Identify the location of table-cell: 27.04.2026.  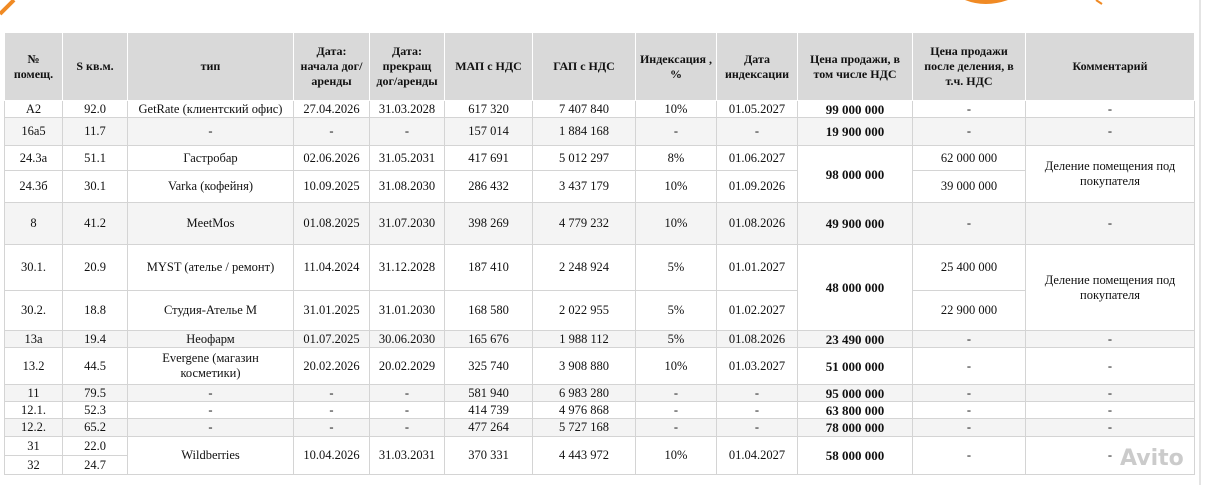
(331, 109).